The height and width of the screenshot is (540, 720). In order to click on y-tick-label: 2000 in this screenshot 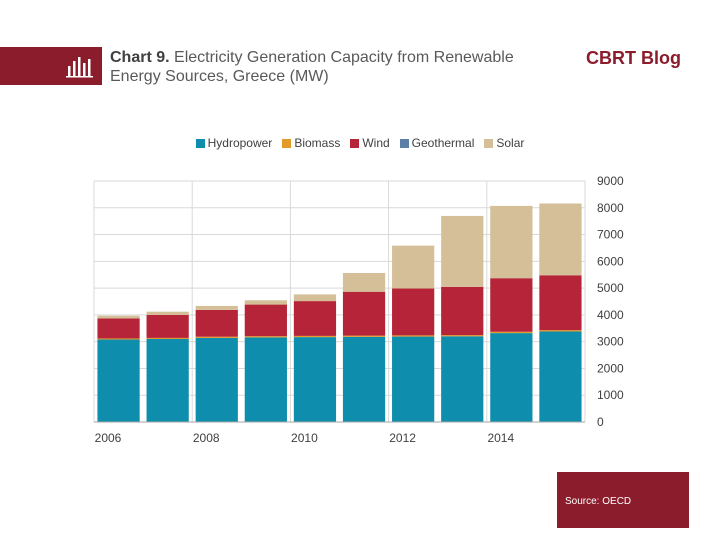, I will do `click(610, 368)`.